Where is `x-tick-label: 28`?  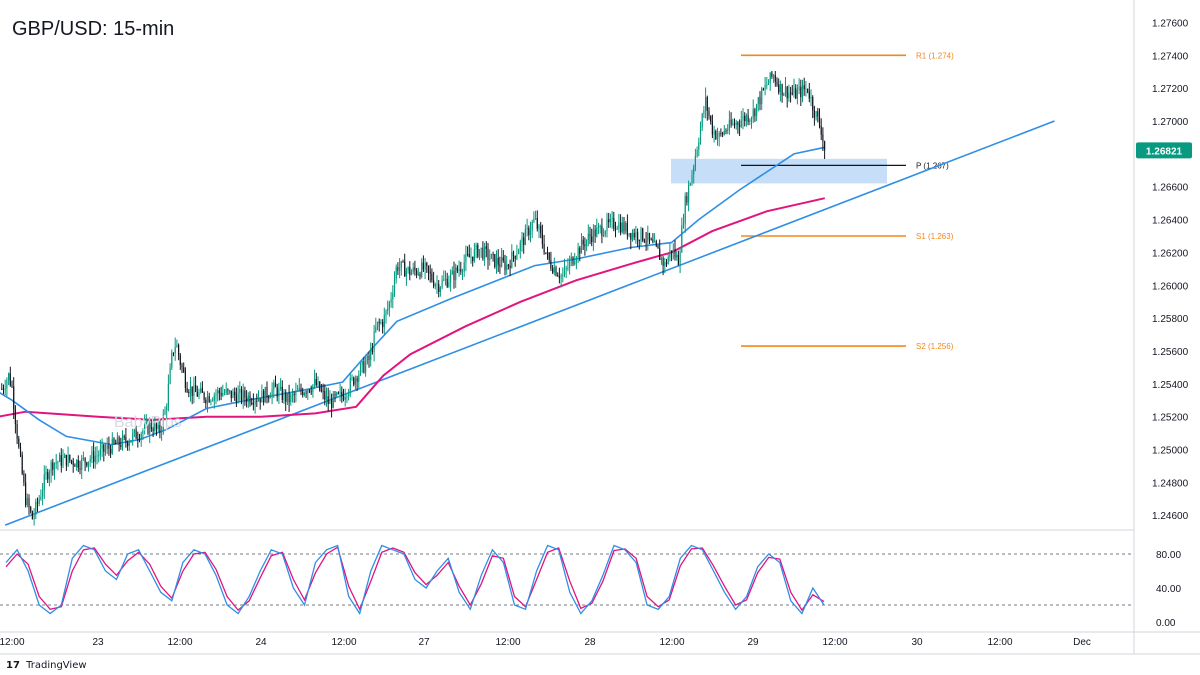
x-tick-label: 28 is located at coordinates (590, 642).